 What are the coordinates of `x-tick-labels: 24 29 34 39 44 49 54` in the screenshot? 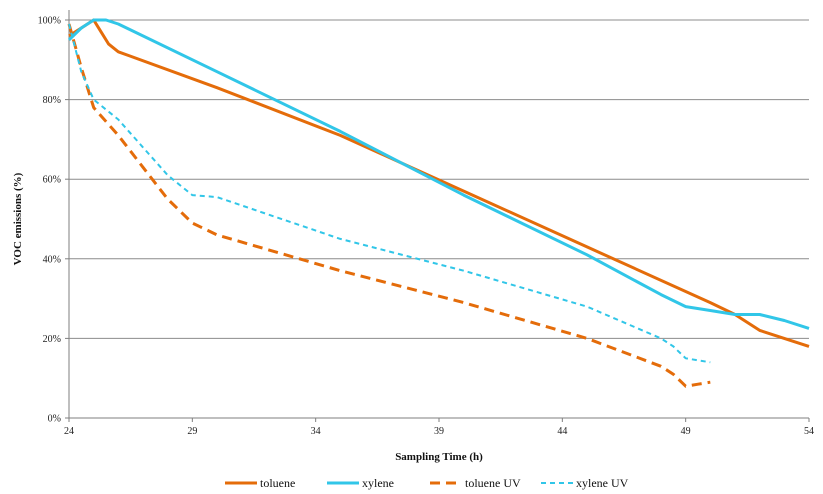 It's located at (439, 431).